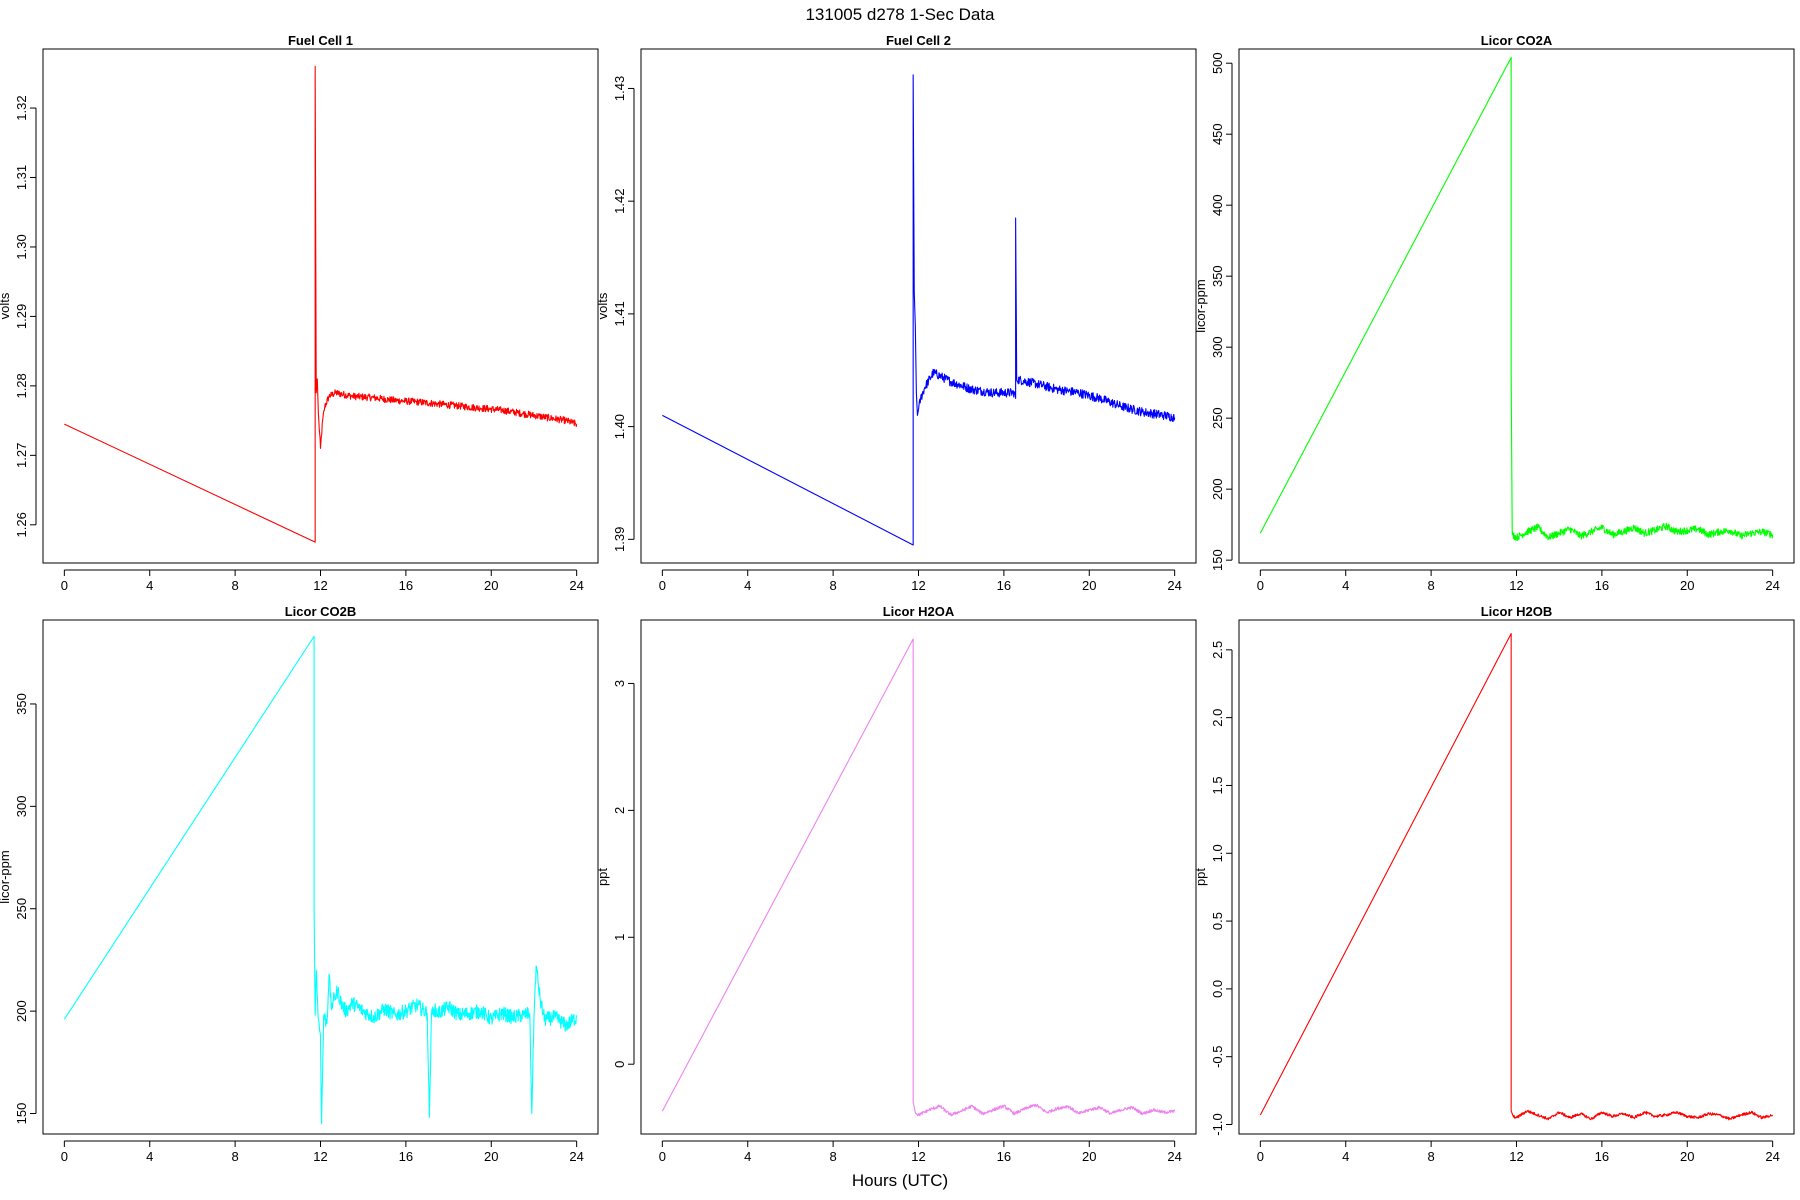 The image size is (1800, 1200). I want to click on y-tick-label: 1.42, so click(619, 201).